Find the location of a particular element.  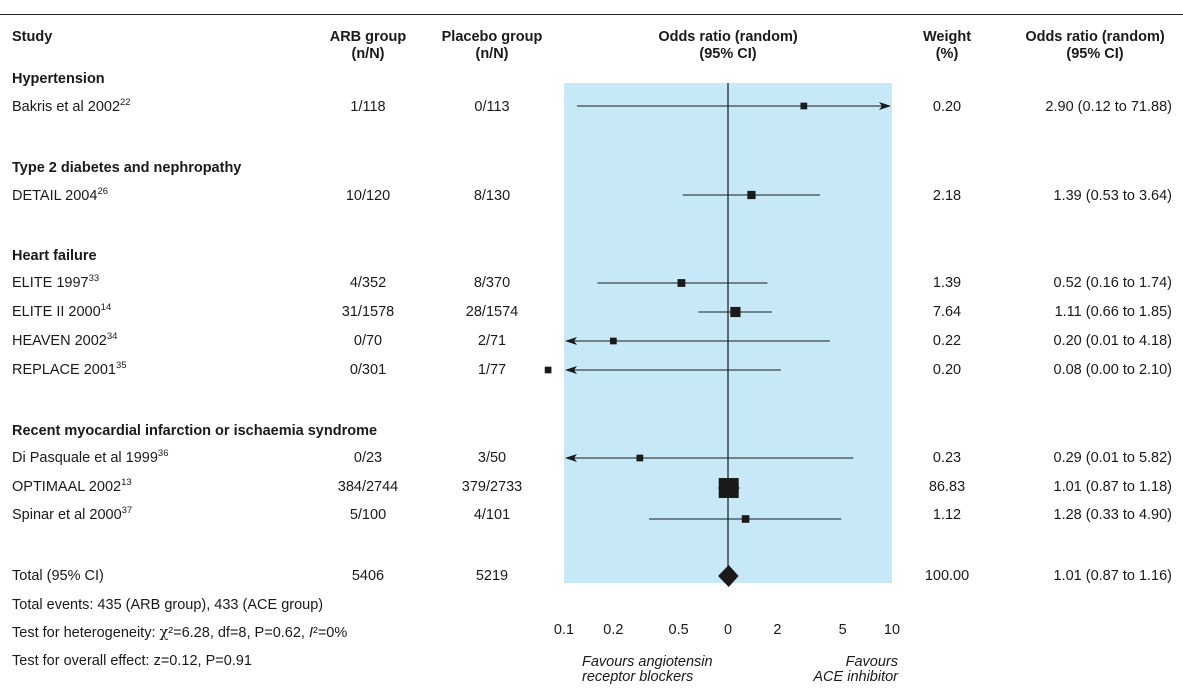

heterogeneity-text-c: ²=0% is located at coordinates (330, 633).